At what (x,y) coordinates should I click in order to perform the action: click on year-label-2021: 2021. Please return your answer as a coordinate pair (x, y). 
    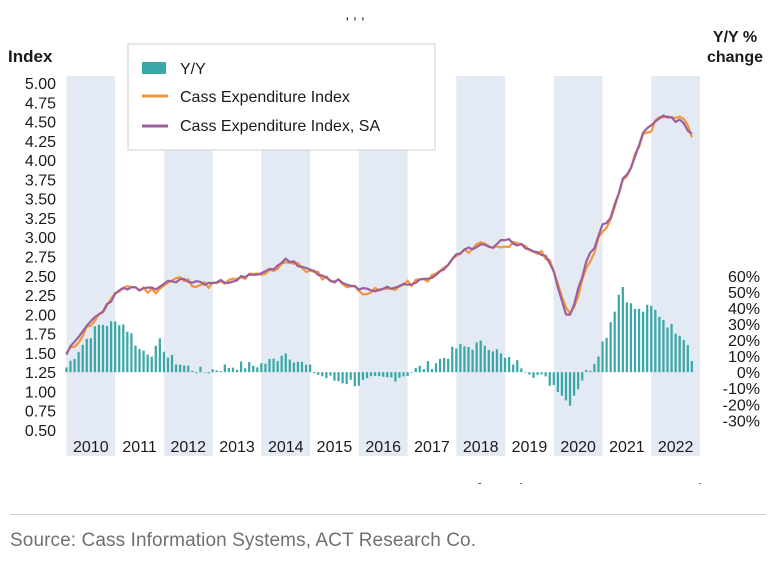
    Looking at the image, I should click on (627, 447).